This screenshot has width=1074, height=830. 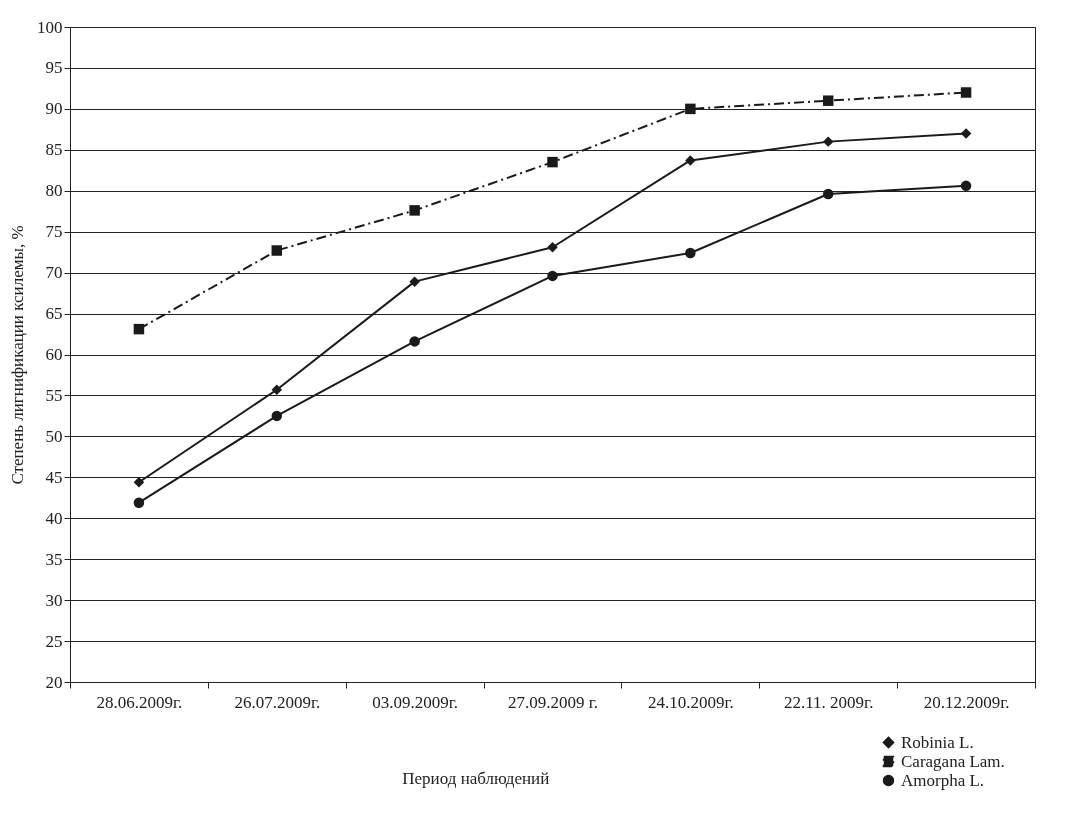 What do you see at coordinates (54, 232) in the screenshot?
I see `y-tick-label: 75` at bounding box center [54, 232].